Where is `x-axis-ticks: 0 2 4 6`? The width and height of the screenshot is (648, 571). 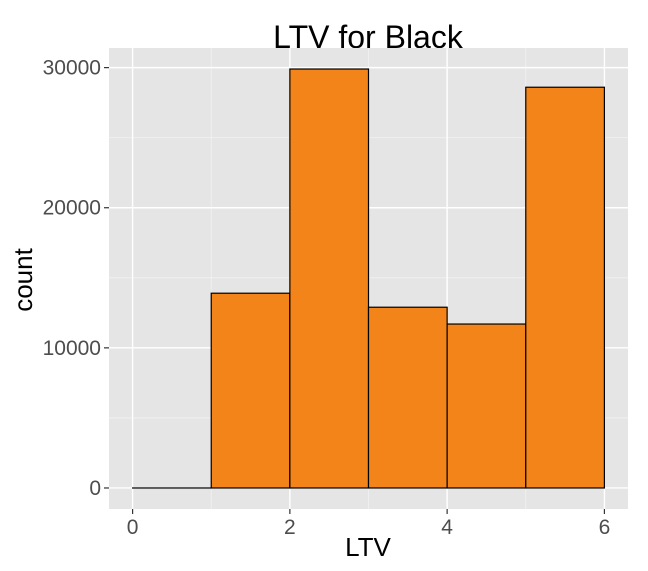 x-axis-ticks: 0 2 4 6 is located at coordinates (369, 524).